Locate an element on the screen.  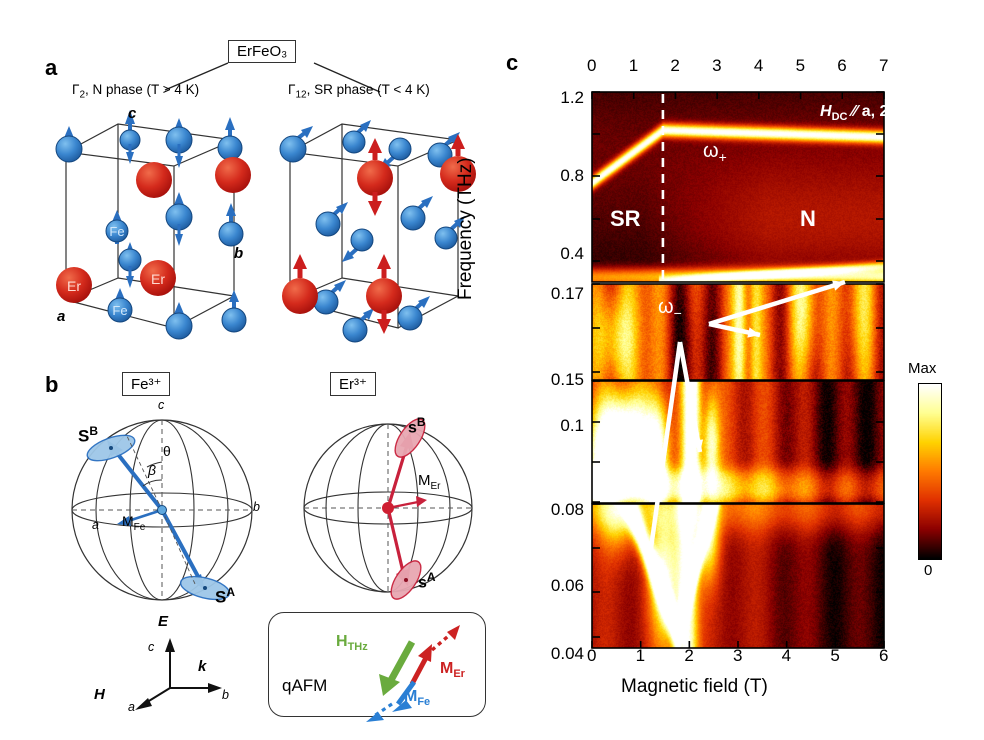
fe-magnetization-symbol: M is located at coordinates (128, 521).